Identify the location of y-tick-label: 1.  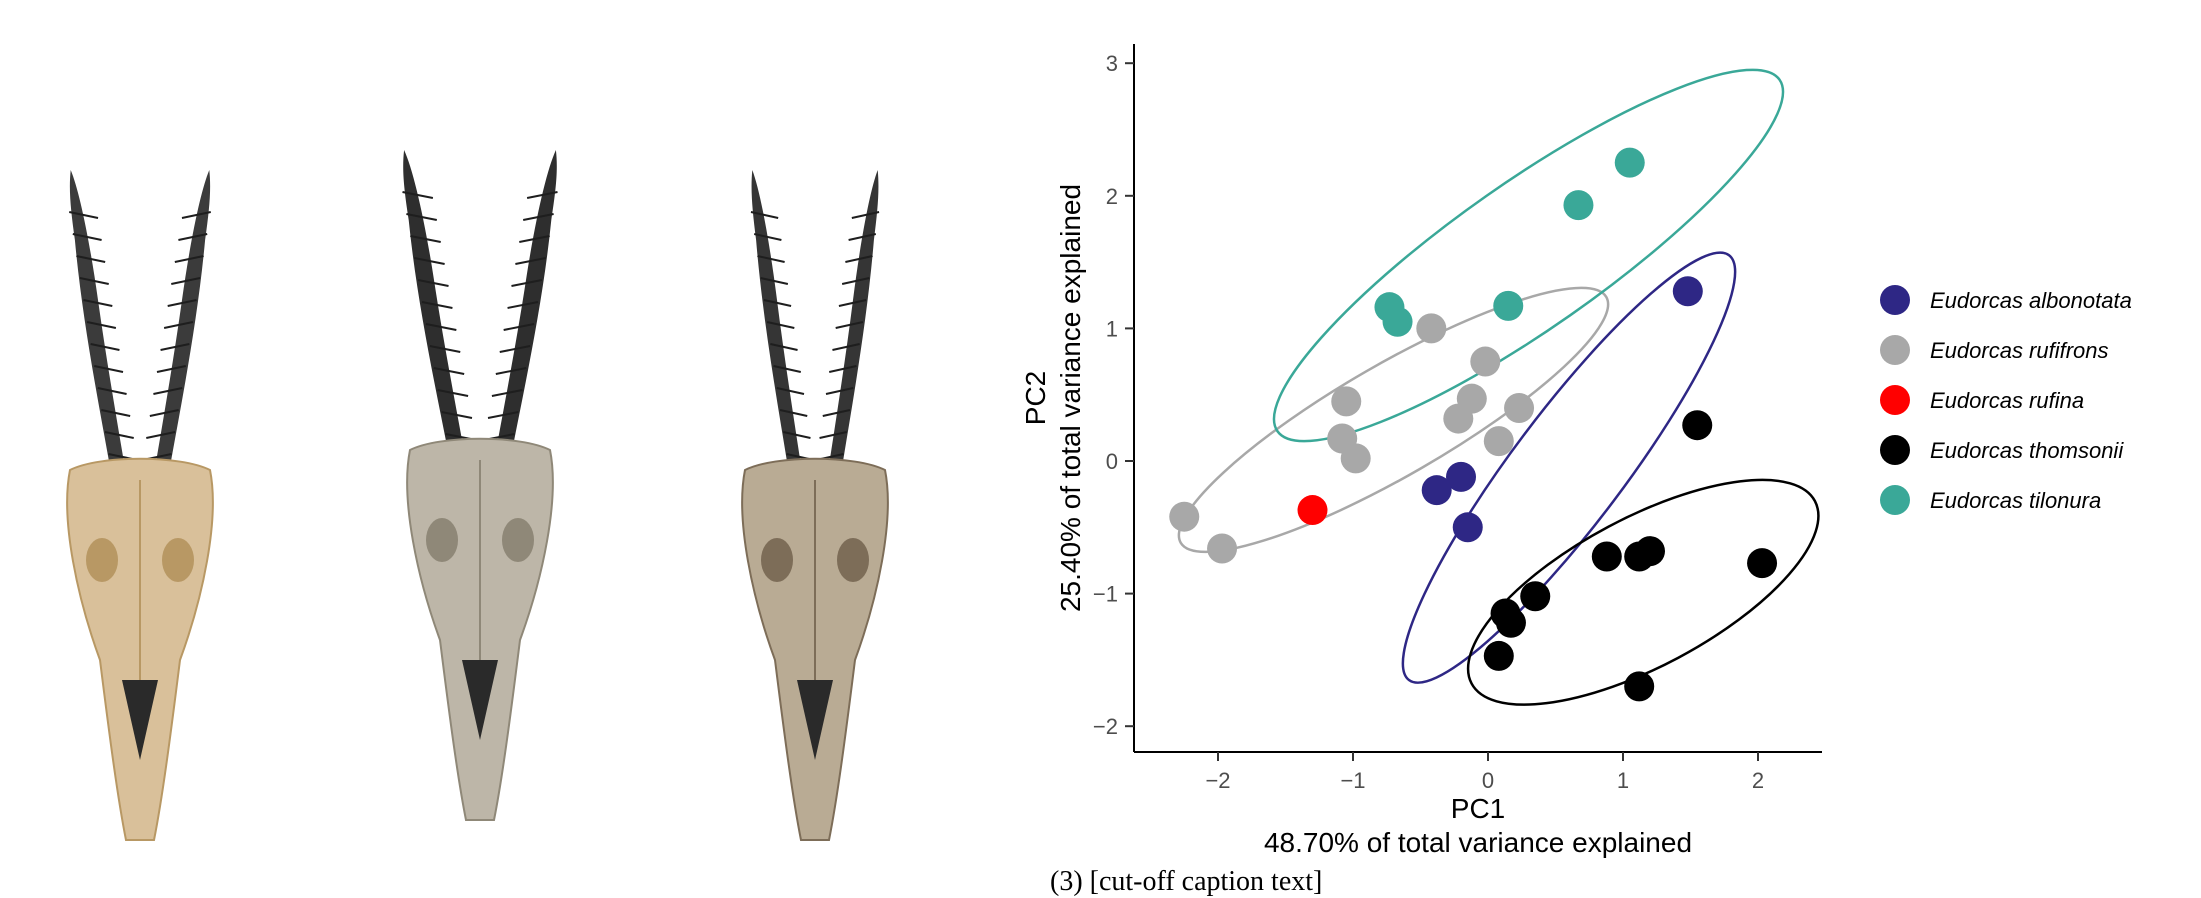
(1112, 328).